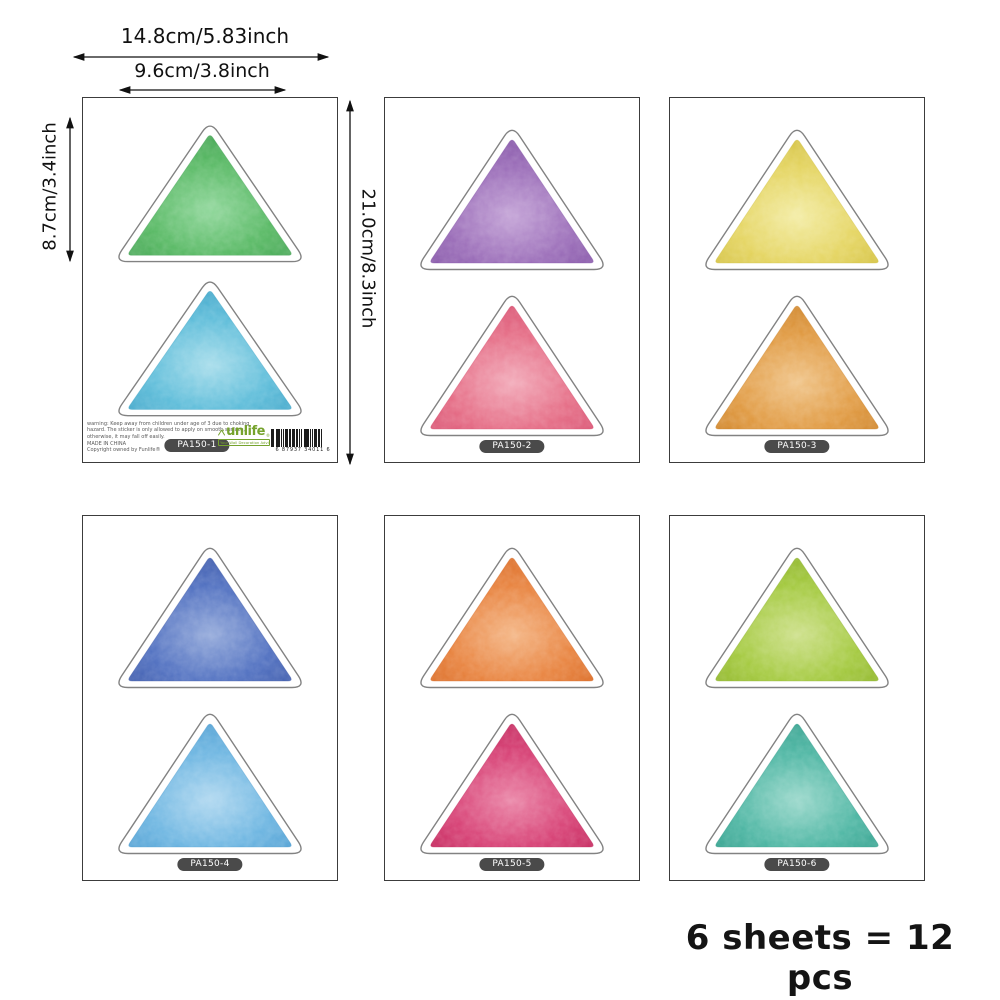  I want to click on sticker-sheet-3: PA150-3, so click(797, 280).